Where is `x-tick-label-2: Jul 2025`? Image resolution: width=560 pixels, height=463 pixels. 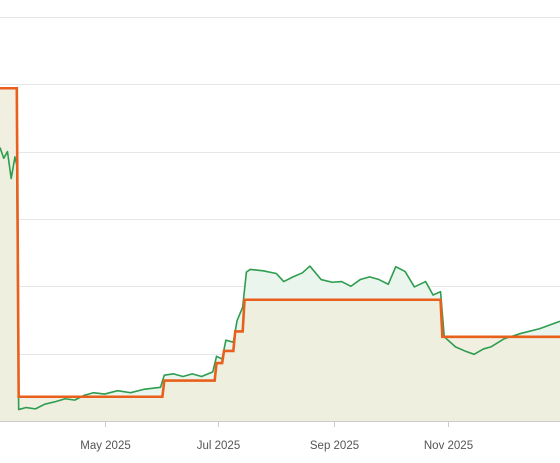 x-tick-label-2: Jul 2025 is located at coordinates (218, 446).